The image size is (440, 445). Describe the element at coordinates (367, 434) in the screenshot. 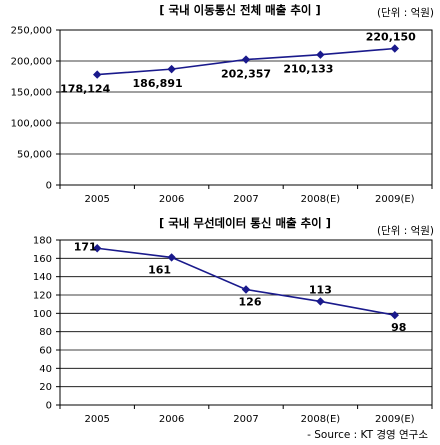

I see `source-note: - Source : KT 경영 연구소` at that location.